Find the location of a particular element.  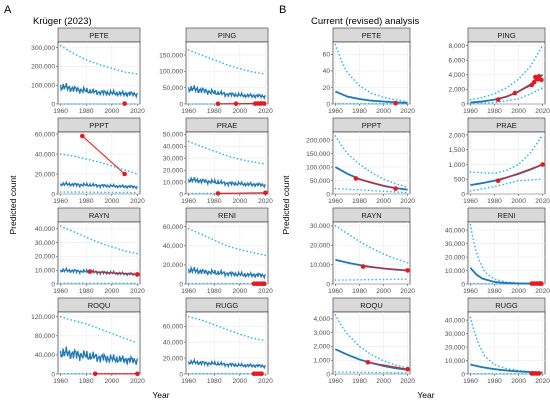

facet-a-ping-xtick-label: 2020 is located at coordinates (265, 111).